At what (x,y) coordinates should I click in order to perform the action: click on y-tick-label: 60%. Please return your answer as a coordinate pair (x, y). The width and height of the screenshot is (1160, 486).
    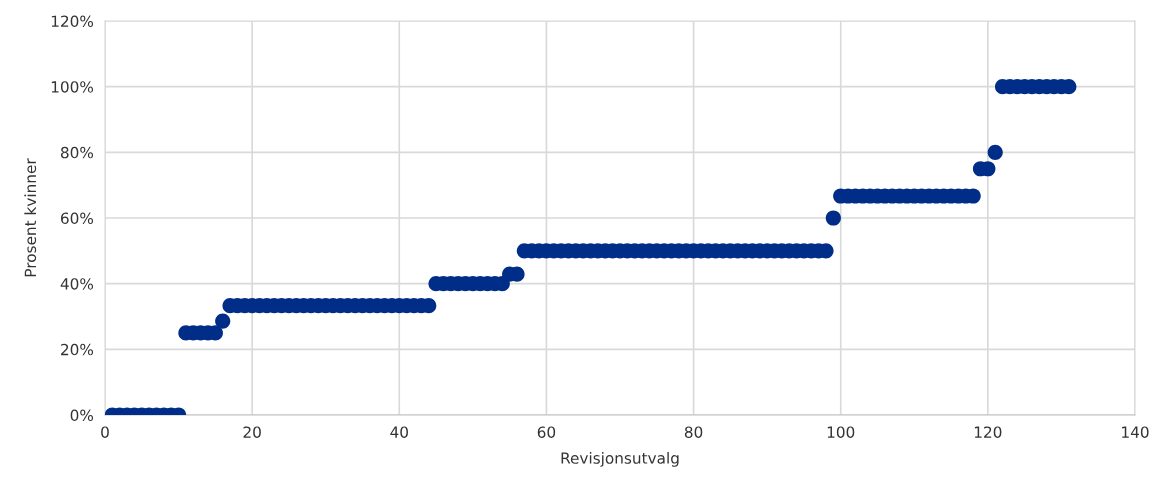
    Looking at the image, I should click on (77, 218).